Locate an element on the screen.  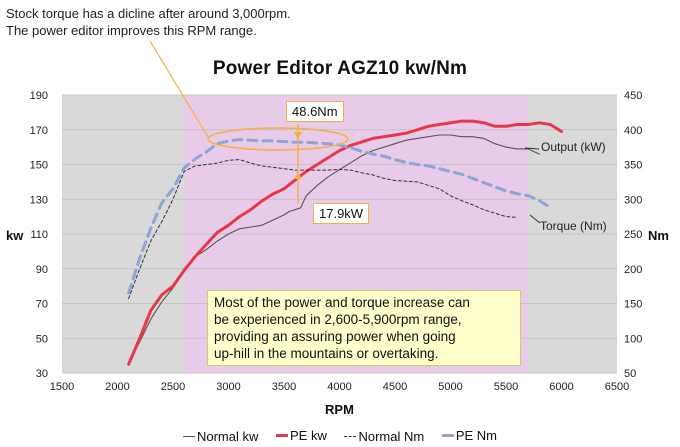
legend-item-pe-kw: PE kw is located at coordinates (301, 435).